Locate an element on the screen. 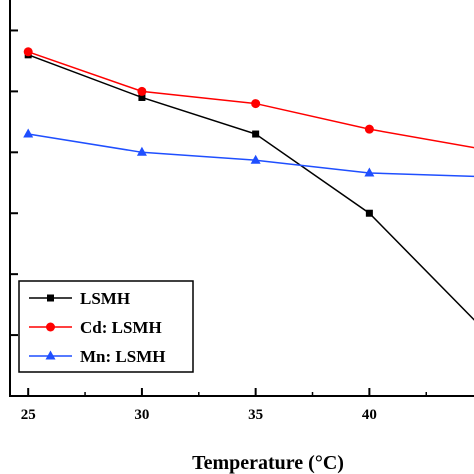  series-mn-lsmh is located at coordinates (248, 153).